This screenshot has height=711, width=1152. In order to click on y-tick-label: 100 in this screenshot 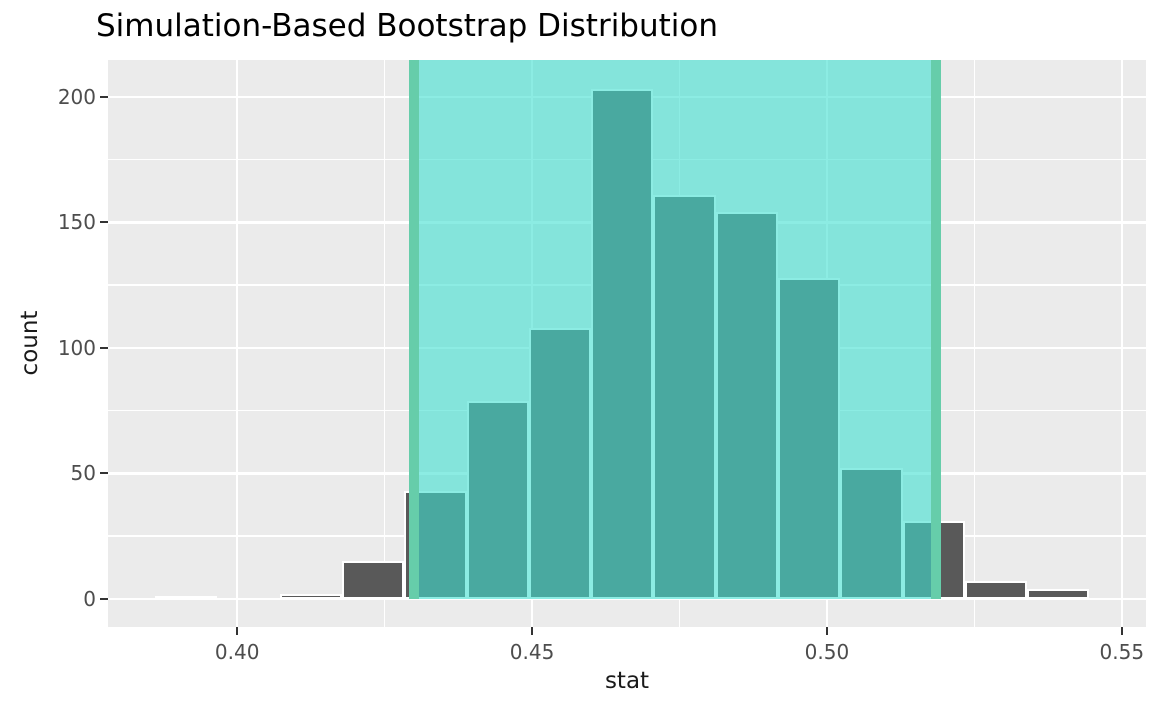, I will do `click(76, 347)`.